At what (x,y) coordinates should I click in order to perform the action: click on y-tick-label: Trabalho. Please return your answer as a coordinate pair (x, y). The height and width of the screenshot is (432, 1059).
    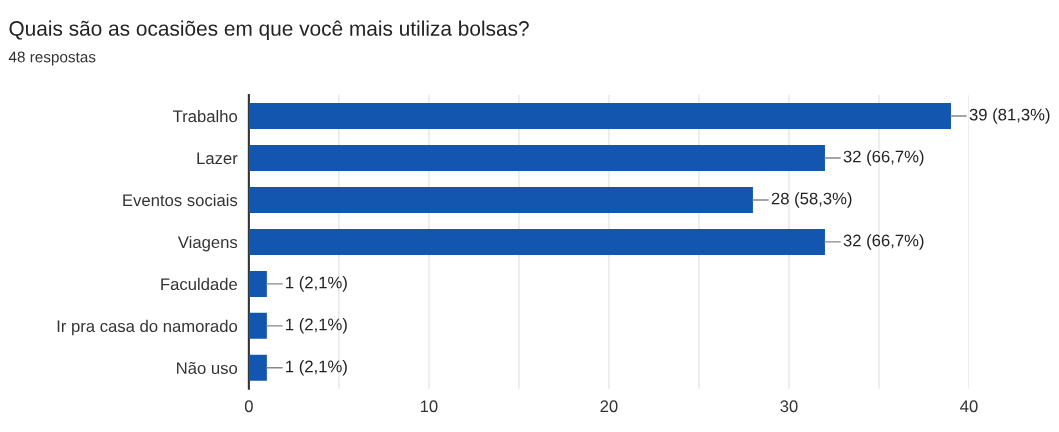
    Looking at the image, I should click on (205, 116).